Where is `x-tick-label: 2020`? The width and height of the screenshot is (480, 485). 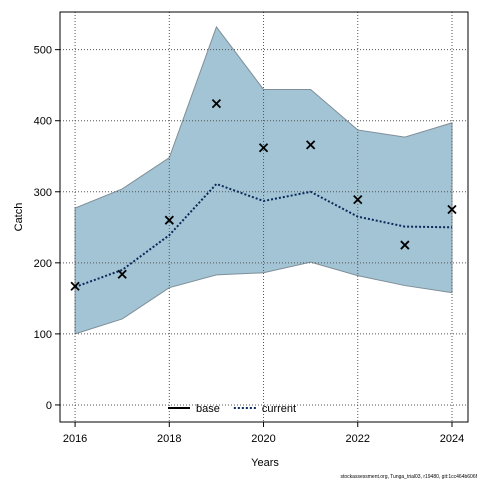
x-tick-label: 2020 is located at coordinates (263, 439).